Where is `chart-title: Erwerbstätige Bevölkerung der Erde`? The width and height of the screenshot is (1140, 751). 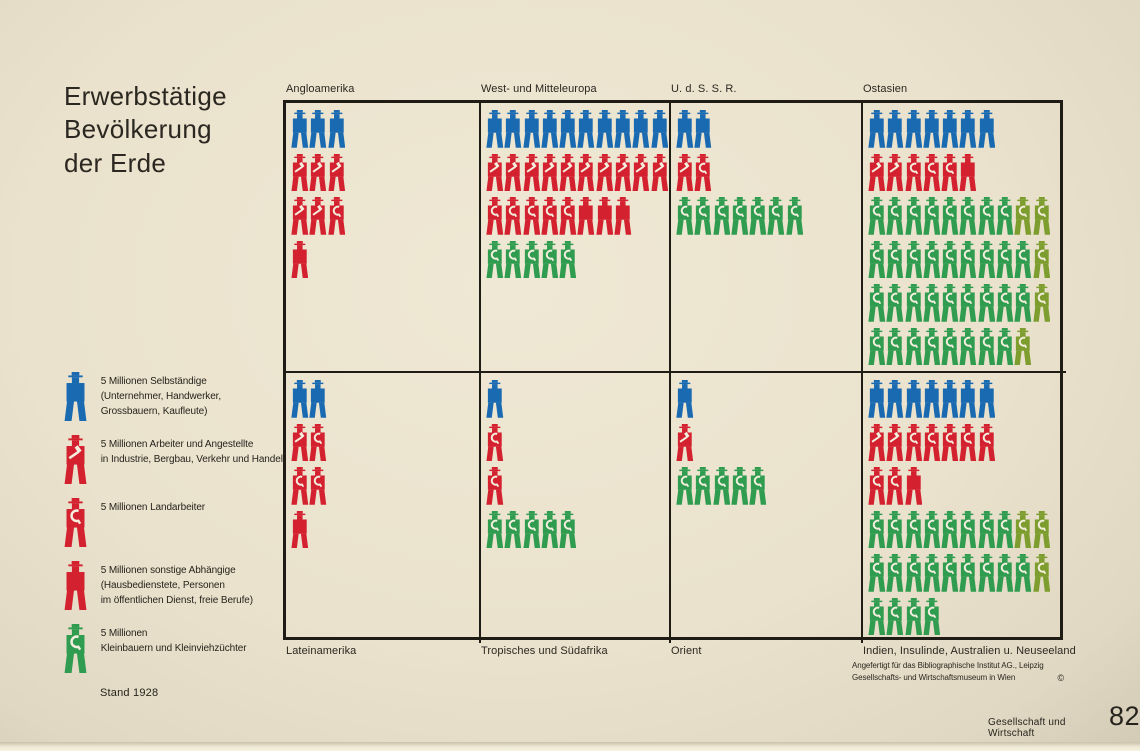
chart-title: Erwerbstätige Bevölkerung der Erde is located at coordinates (145, 130).